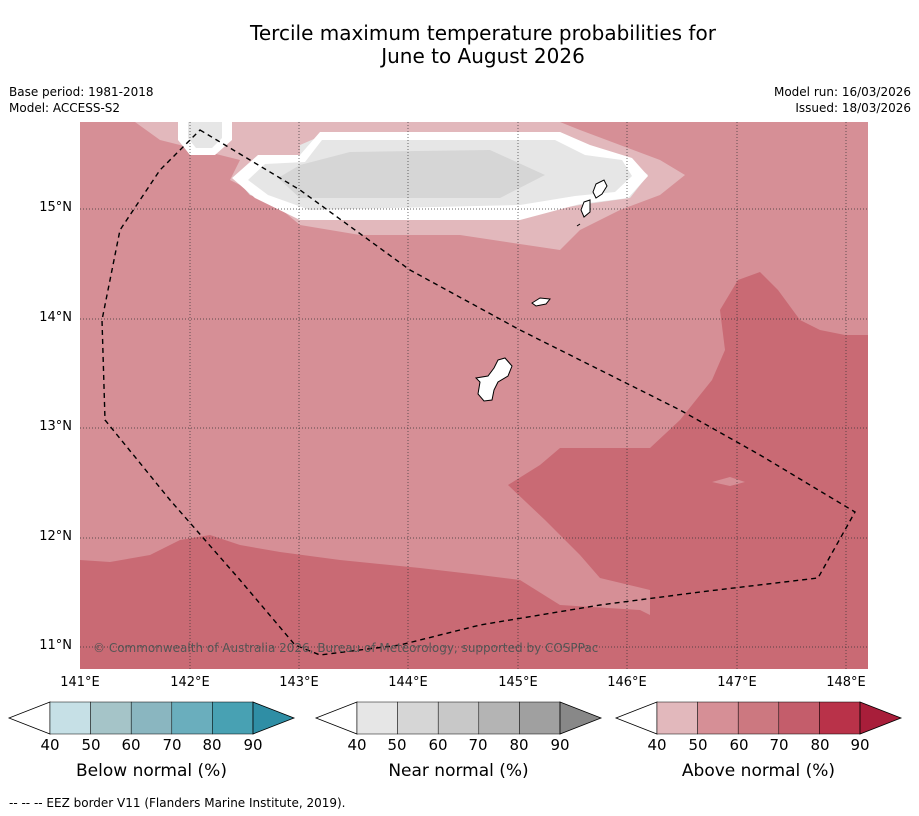  I want to click on cbar-above-tick-60: 60, so click(739, 745).